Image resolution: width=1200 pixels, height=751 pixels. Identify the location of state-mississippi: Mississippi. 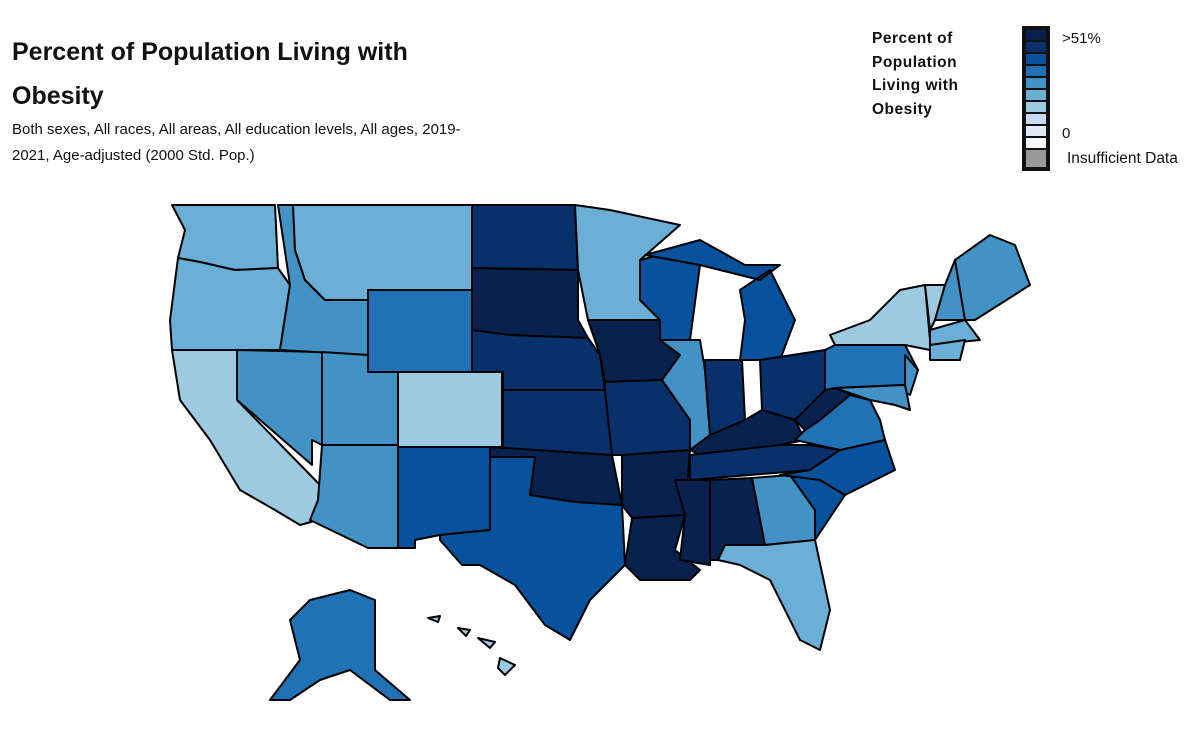
(692, 522).